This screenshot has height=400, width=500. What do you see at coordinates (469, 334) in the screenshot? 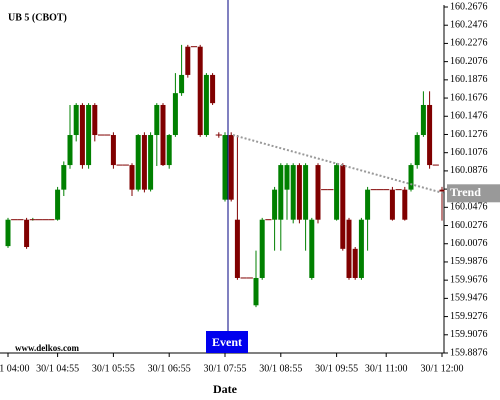
I see `y-tick-label: 159.9076` at bounding box center [469, 334].